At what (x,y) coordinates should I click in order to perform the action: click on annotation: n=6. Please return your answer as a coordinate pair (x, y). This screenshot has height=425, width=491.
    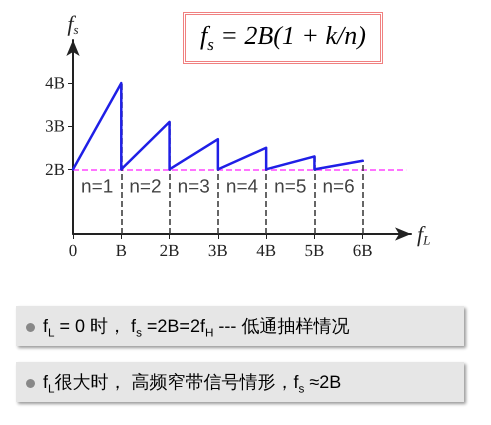
    Looking at the image, I should click on (338, 187).